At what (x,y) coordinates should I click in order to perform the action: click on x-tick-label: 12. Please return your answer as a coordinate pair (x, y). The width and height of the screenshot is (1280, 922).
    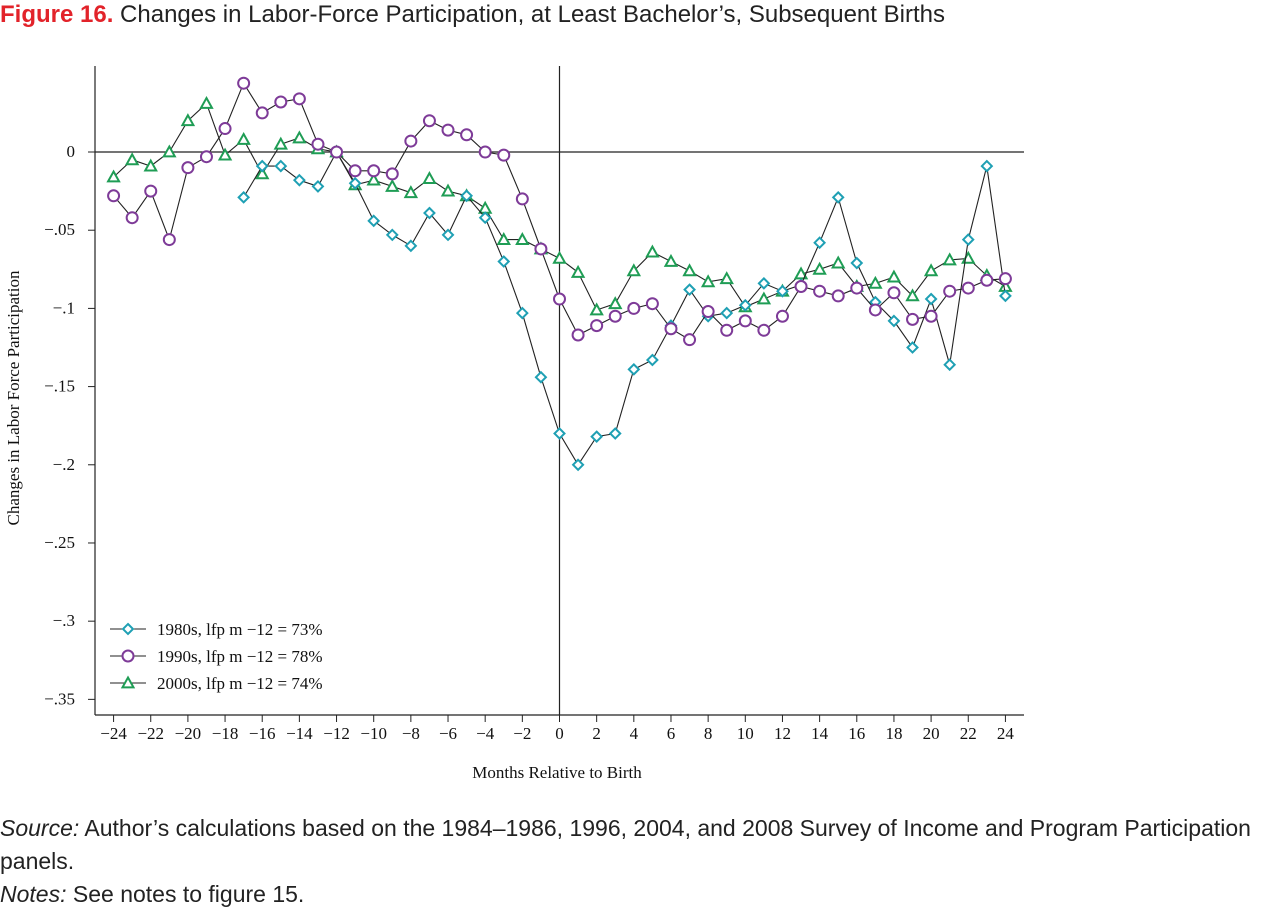
    Looking at the image, I should click on (782, 733).